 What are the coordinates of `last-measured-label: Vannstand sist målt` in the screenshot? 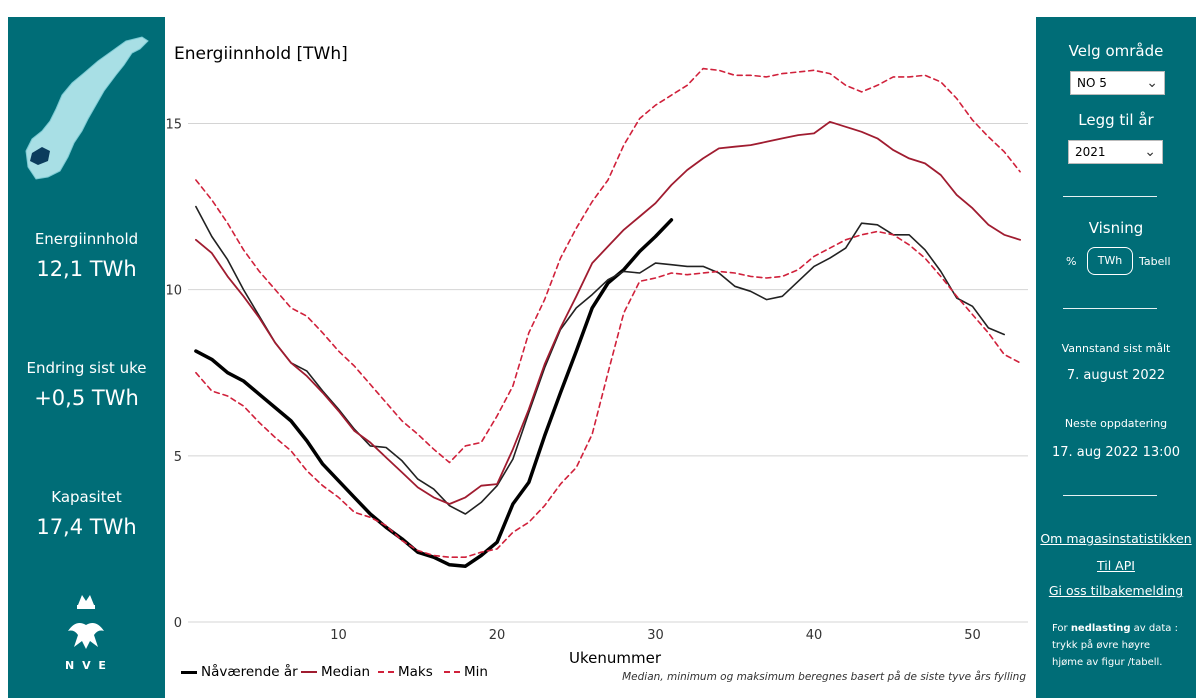 It's located at (1116, 348).